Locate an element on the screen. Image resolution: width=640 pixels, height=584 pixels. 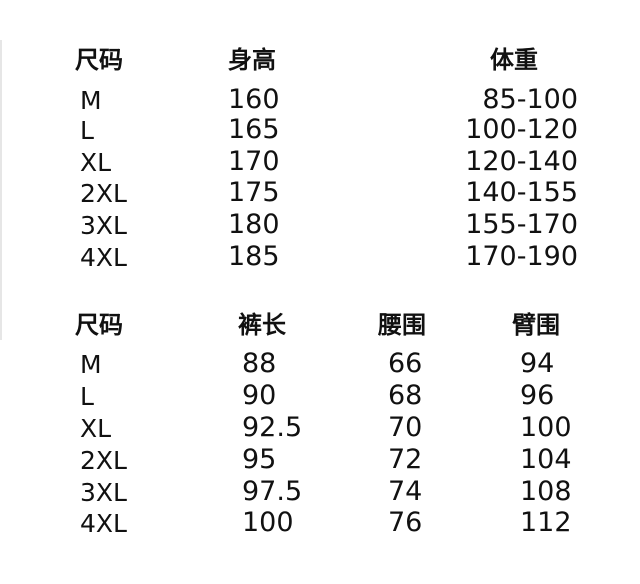
table1-header: 体重 is located at coordinates (514, 60).